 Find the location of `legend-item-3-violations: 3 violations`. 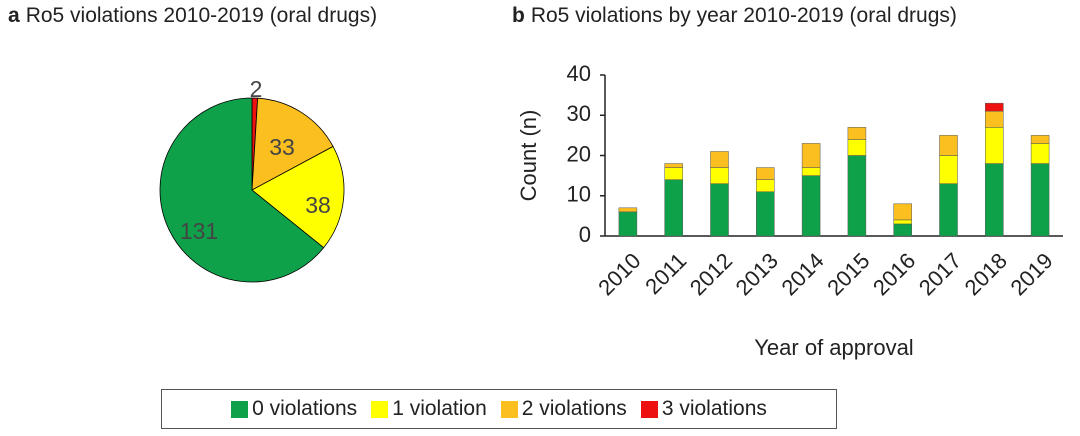

legend-item-3-violations: 3 violations is located at coordinates (703, 409).